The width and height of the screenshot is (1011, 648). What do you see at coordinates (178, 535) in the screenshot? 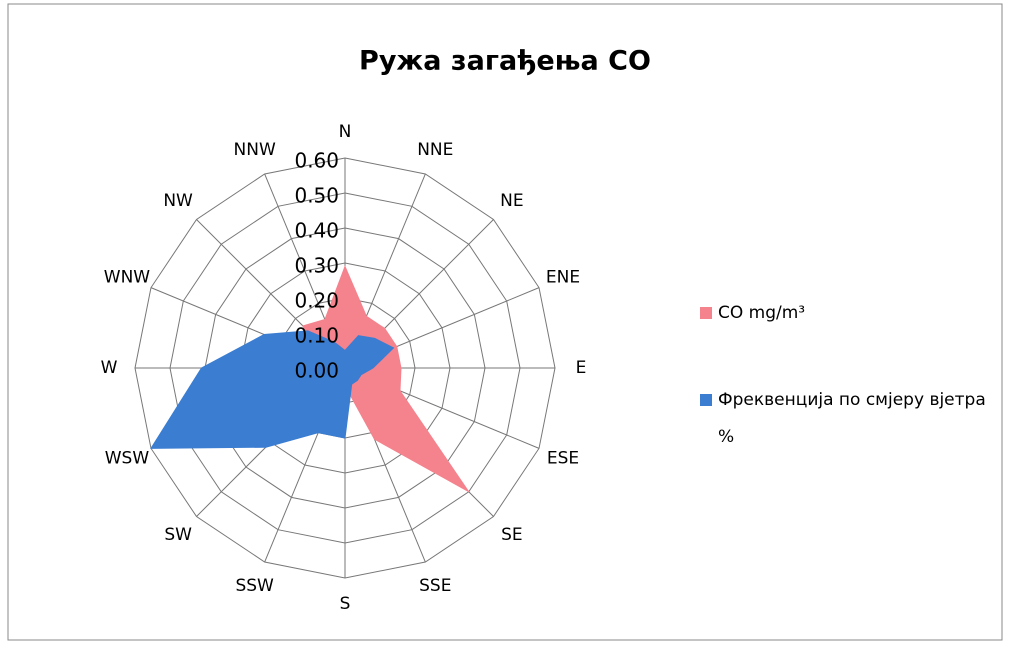
I see `category-label: SW` at bounding box center [178, 535].